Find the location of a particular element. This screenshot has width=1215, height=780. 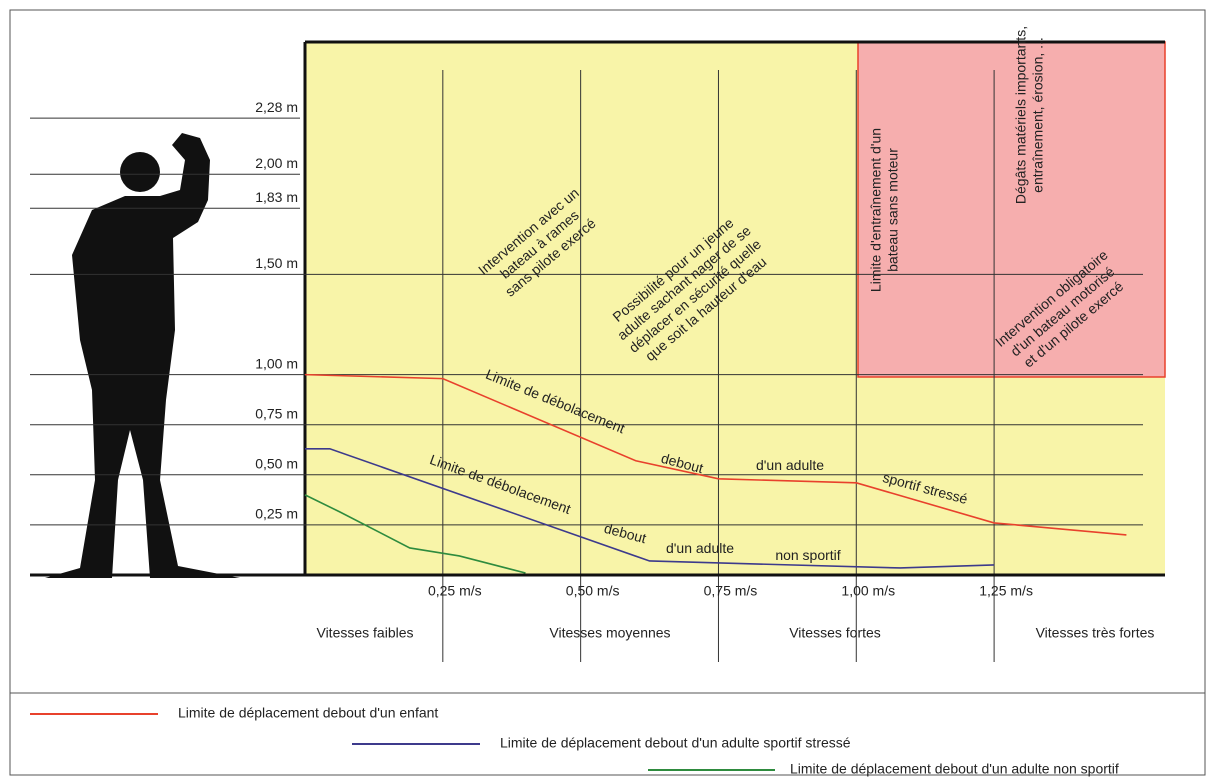

annotation-line: non sportif is located at coordinates (807, 555).